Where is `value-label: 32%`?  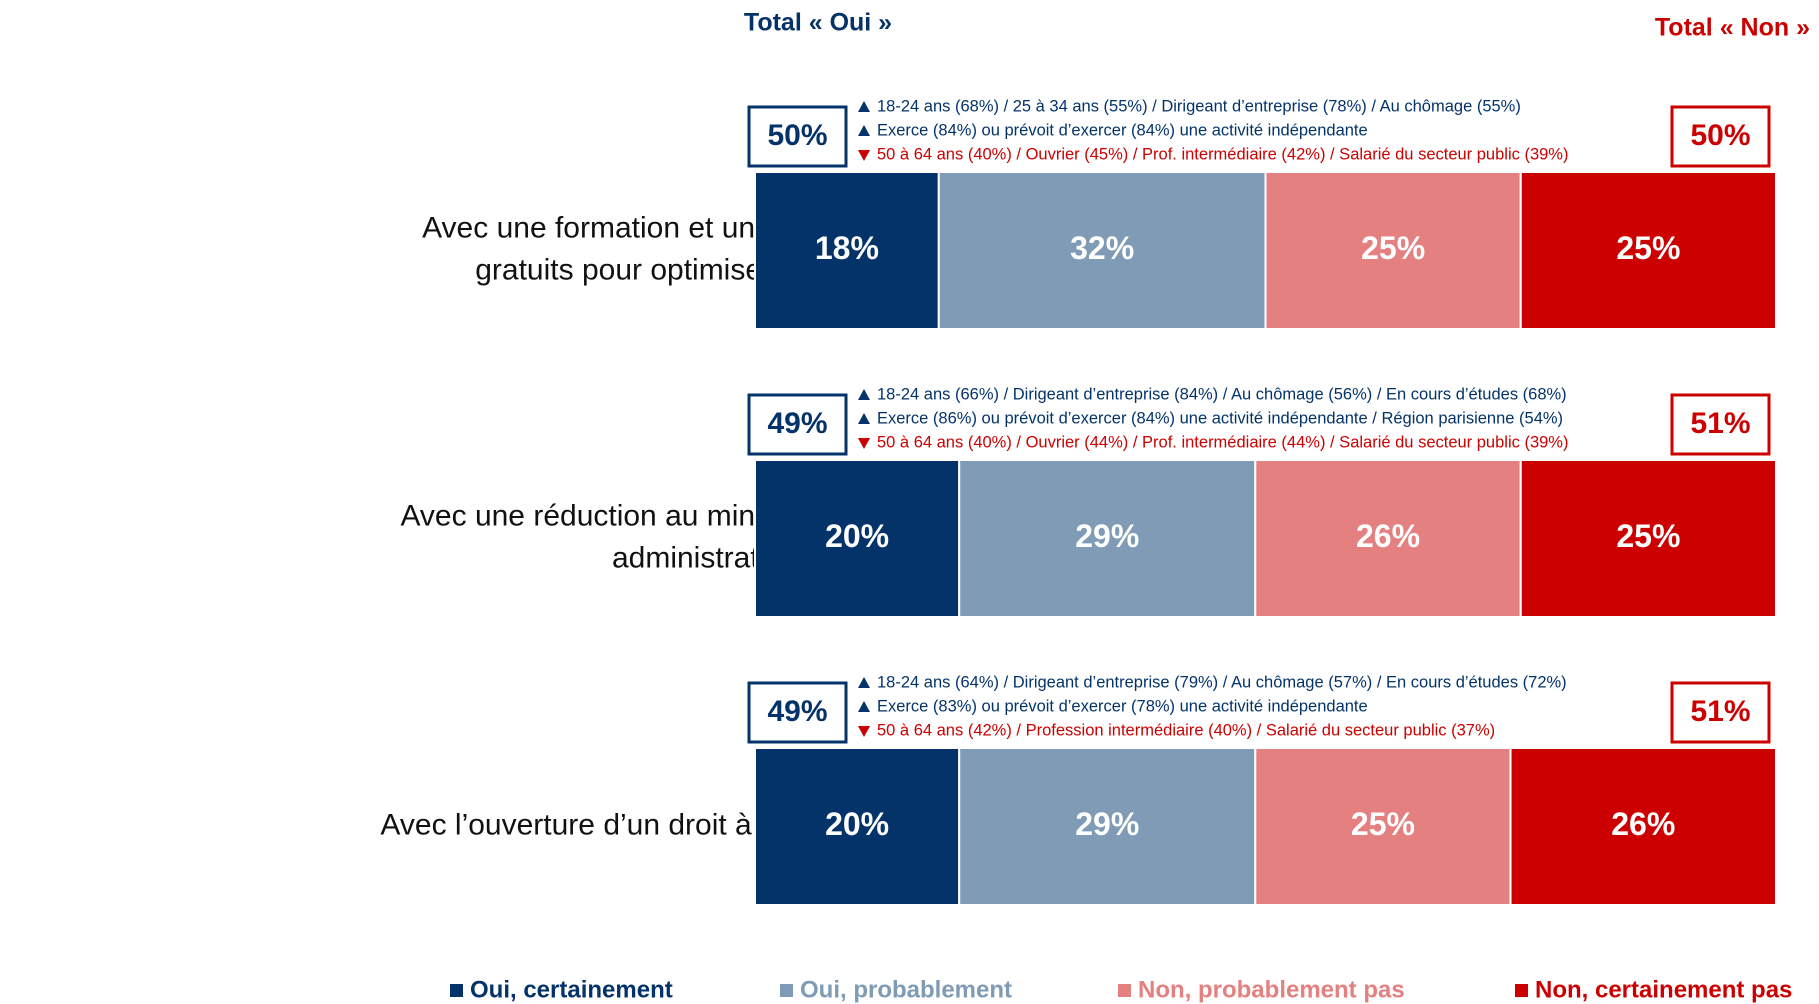
value-label: 32% is located at coordinates (1102, 248).